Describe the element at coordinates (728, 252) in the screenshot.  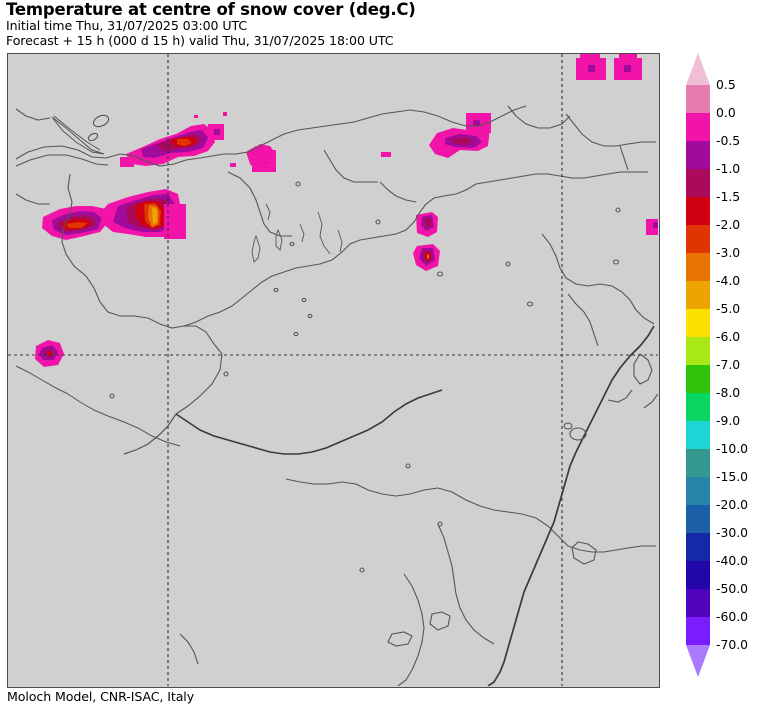
I see `colorbar-tick-6: -3.0` at that location.